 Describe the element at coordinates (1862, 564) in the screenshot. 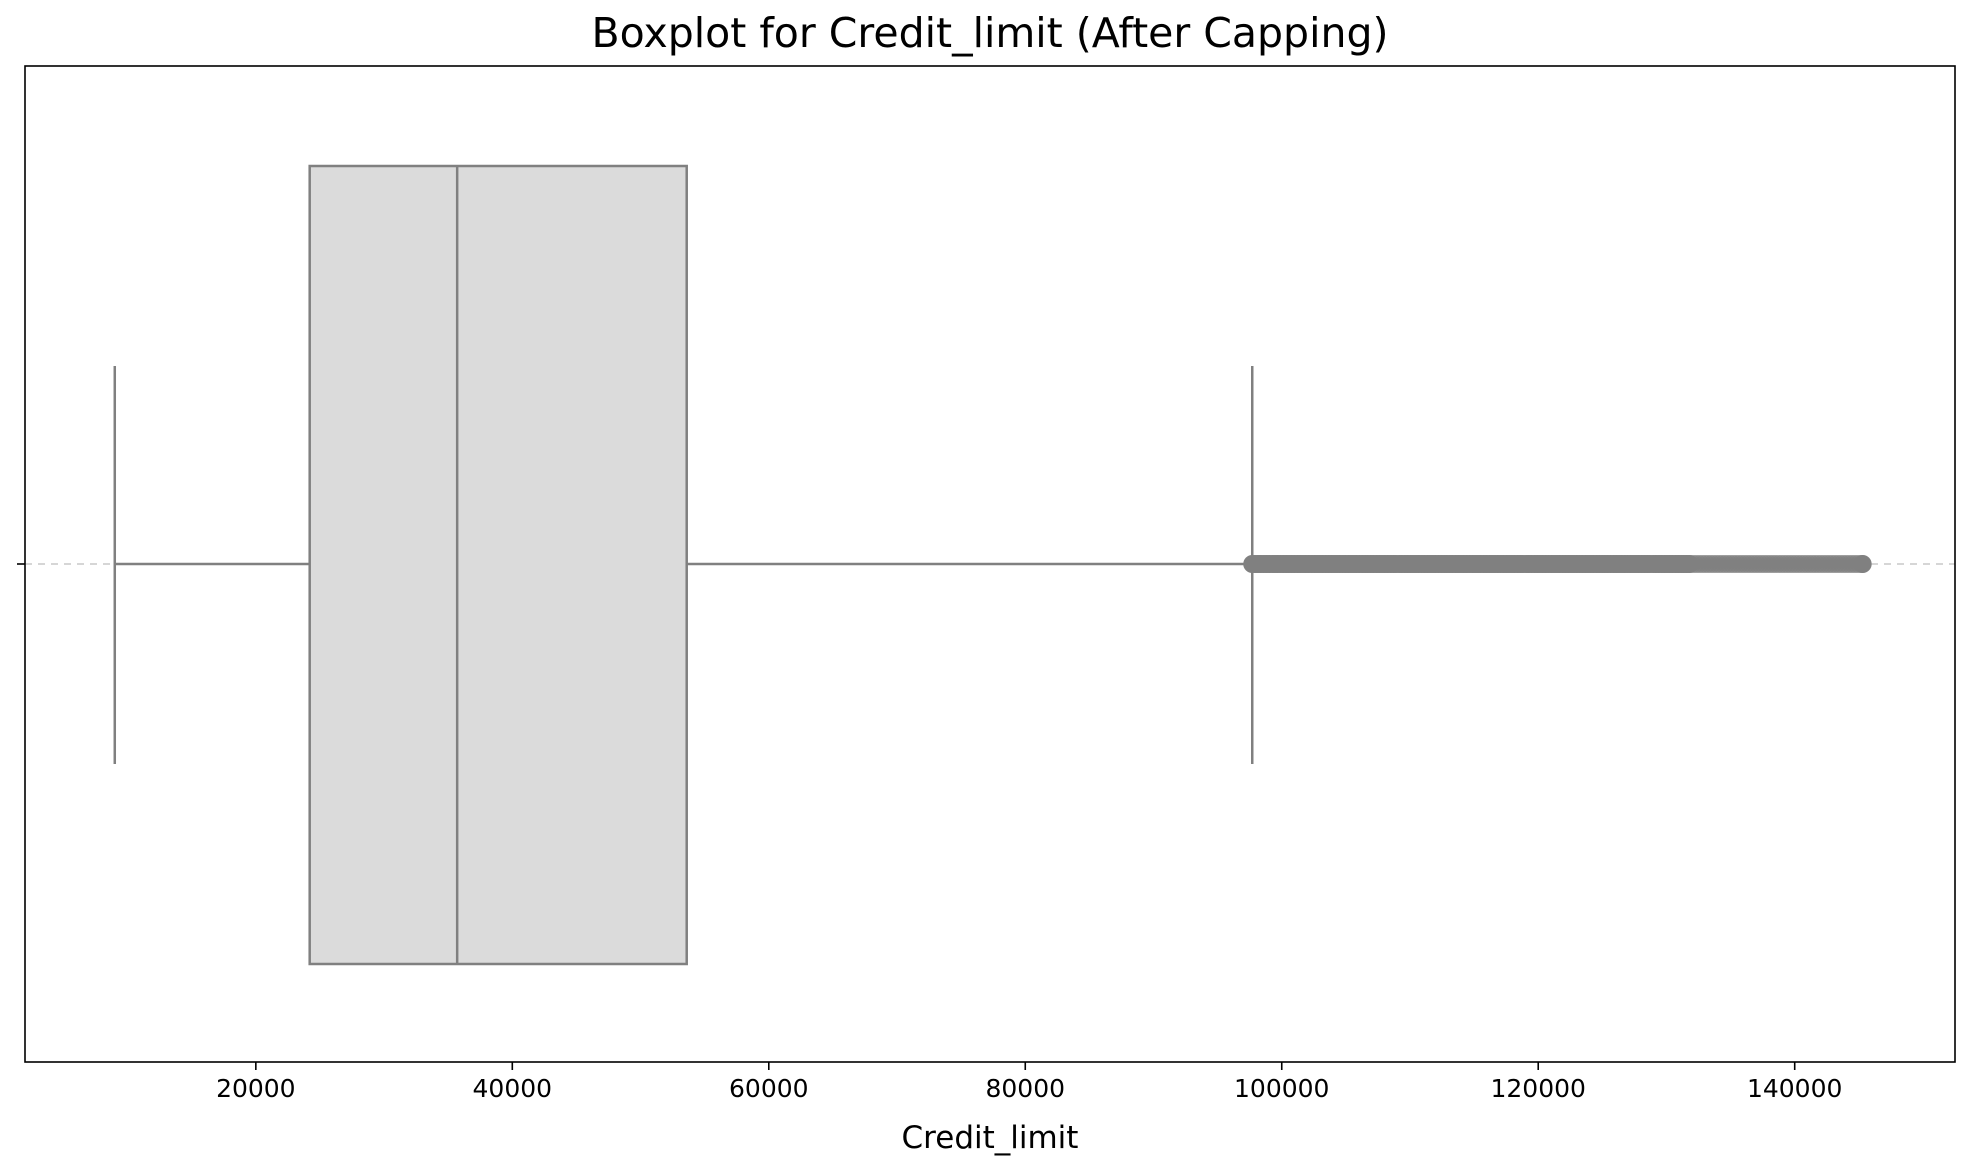

I see `outlier-point` at that location.